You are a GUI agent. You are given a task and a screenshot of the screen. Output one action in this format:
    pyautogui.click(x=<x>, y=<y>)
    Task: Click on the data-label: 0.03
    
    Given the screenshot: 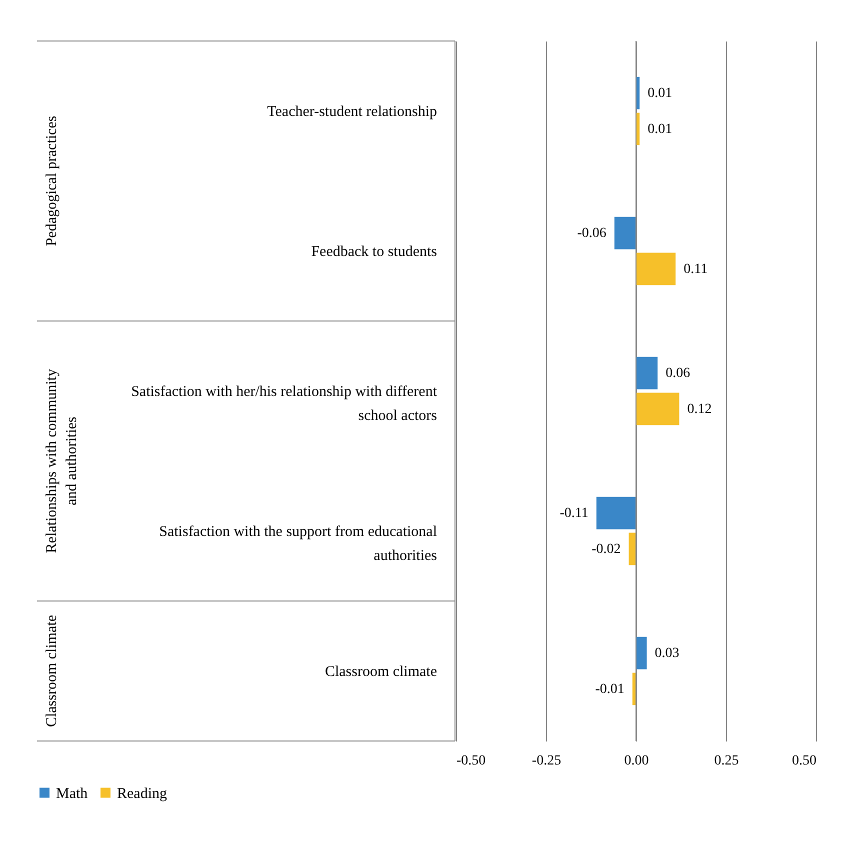 What is the action you would take?
    pyautogui.click(x=667, y=654)
    